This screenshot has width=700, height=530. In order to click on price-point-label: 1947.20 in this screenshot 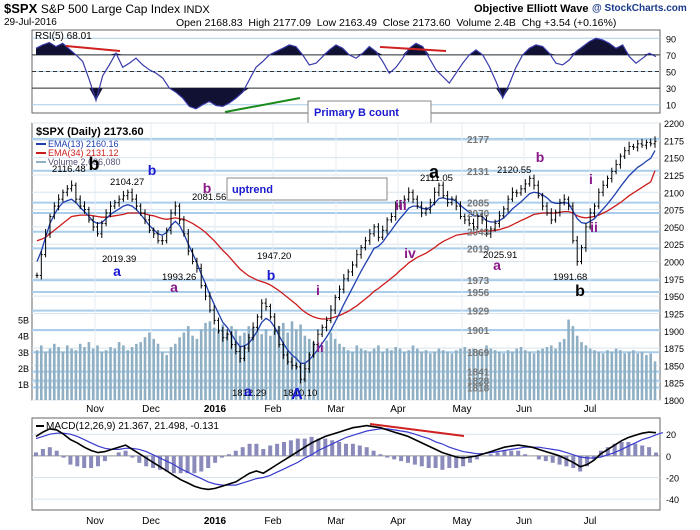, I will do `click(274, 256)`.